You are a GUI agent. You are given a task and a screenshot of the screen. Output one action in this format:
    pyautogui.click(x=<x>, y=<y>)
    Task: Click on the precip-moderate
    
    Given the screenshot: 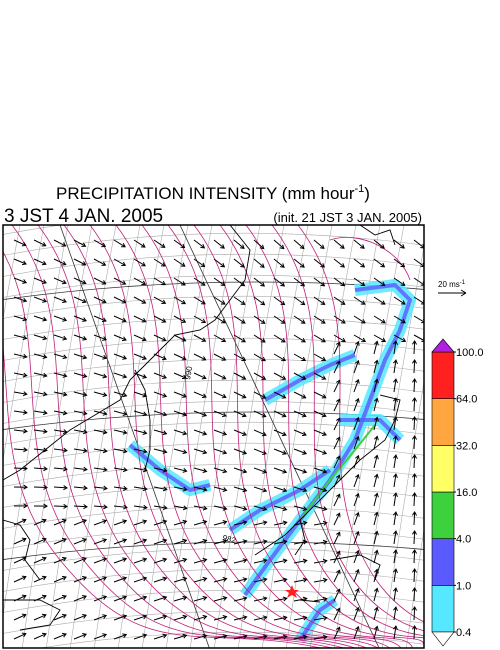 What is the action you would take?
    pyautogui.click(x=310, y=377)
    